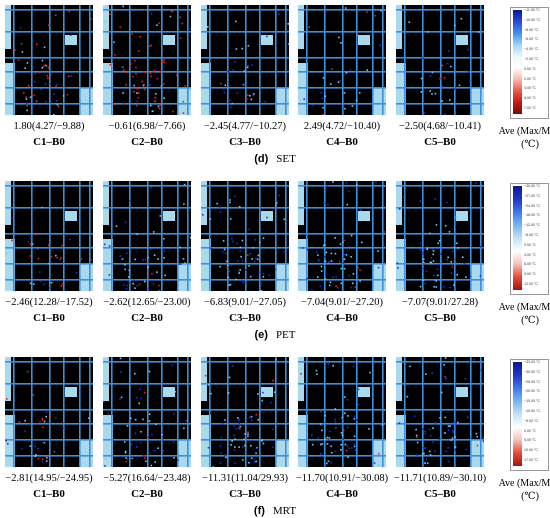 This screenshot has width=550, height=518. Describe the element at coordinates (147, 302) in the screenshot. I see `difference-value: −2.62(12.65/−23.00)` at that location.